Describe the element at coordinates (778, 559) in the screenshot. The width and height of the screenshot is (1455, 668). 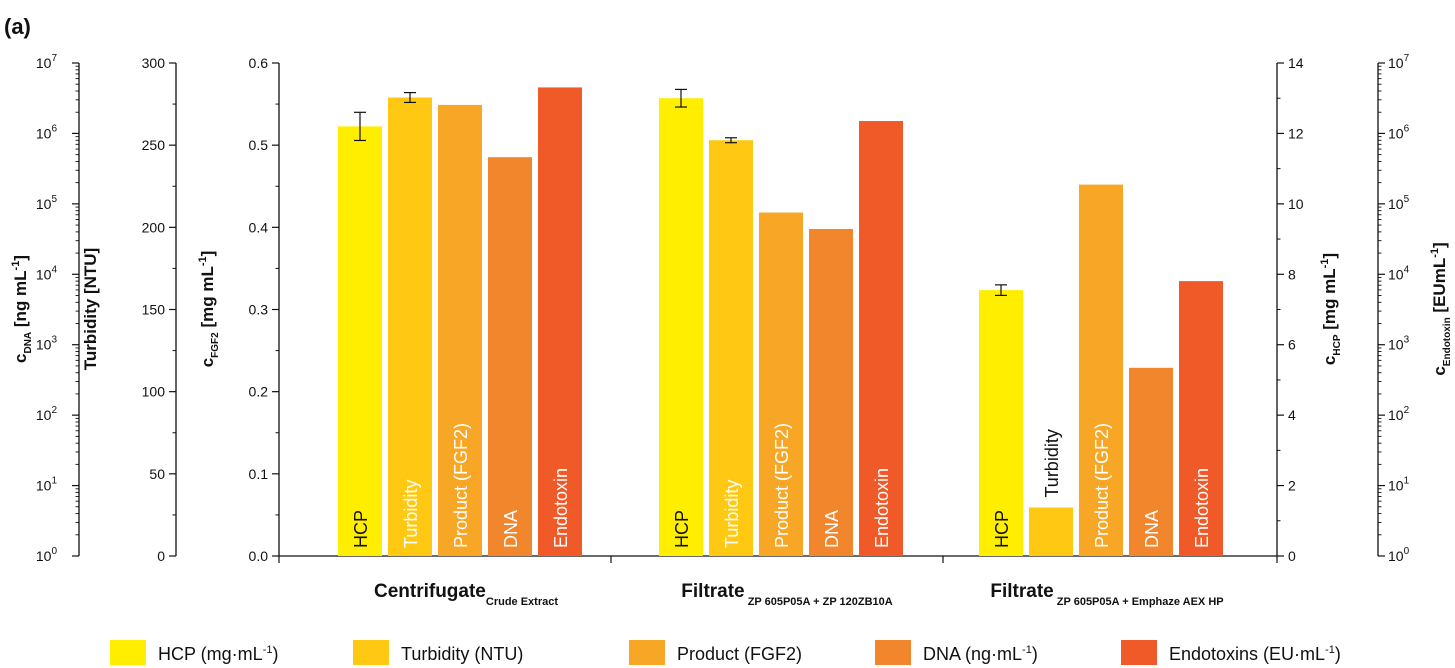
I see `x-axis` at that location.